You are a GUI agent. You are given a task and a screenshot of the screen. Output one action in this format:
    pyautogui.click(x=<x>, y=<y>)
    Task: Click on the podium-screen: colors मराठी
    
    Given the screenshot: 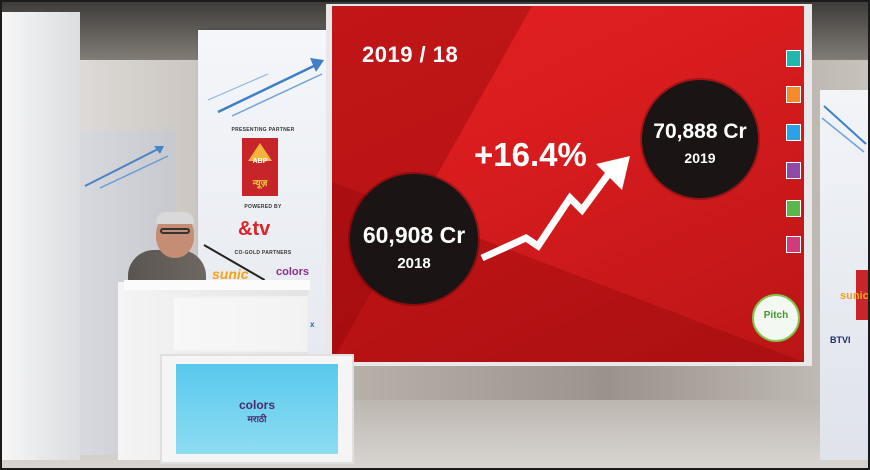 What is the action you would take?
    pyautogui.click(x=257, y=409)
    